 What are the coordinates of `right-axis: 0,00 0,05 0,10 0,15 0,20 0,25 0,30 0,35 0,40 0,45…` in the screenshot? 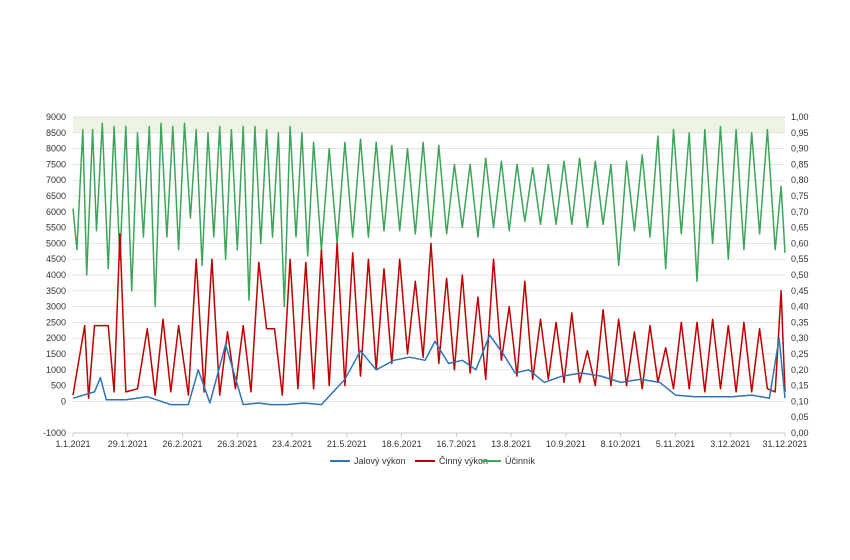 It's located at (800, 275).